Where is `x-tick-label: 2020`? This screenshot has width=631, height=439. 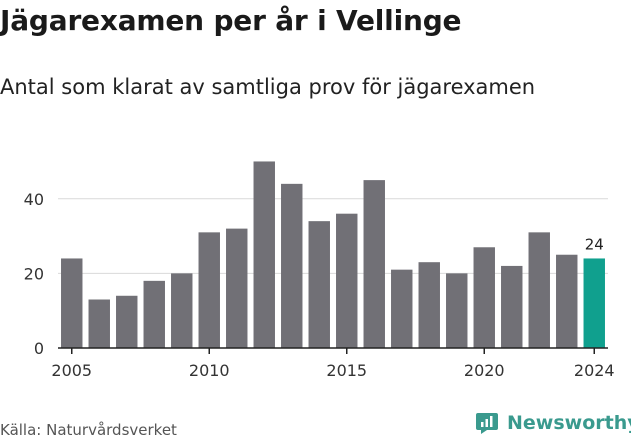 x-tick-label: 2020 is located at coordinates (484, 370).